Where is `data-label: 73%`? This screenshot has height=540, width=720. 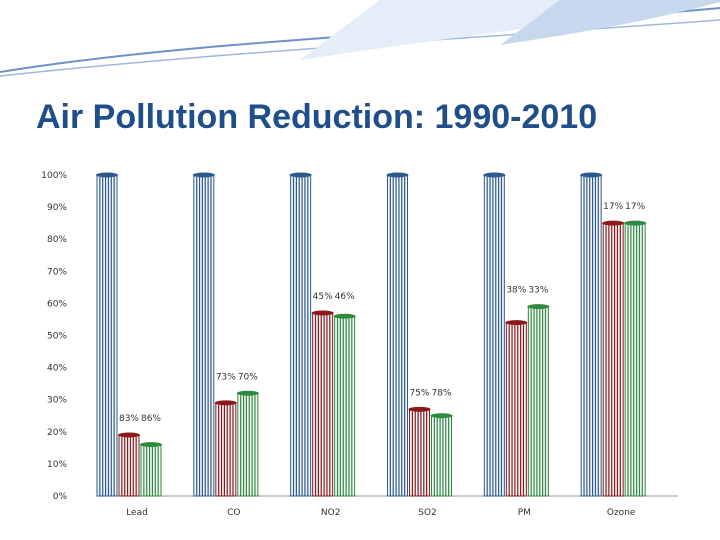
data-label: 73% is located at coordinates (226, 377).